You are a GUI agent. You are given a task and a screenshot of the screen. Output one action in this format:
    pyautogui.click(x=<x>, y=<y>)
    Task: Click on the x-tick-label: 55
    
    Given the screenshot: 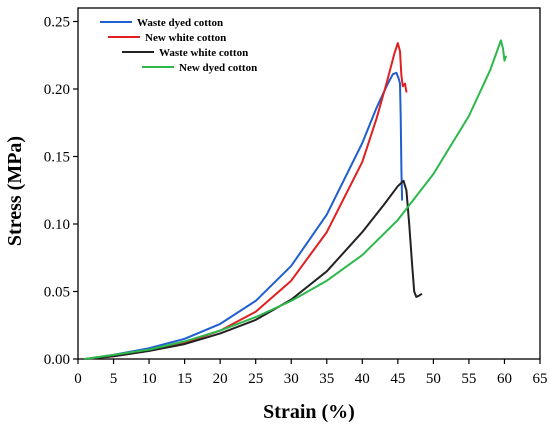 What is the action you would take?
    pyautogui.click(x=468, y=379)
    